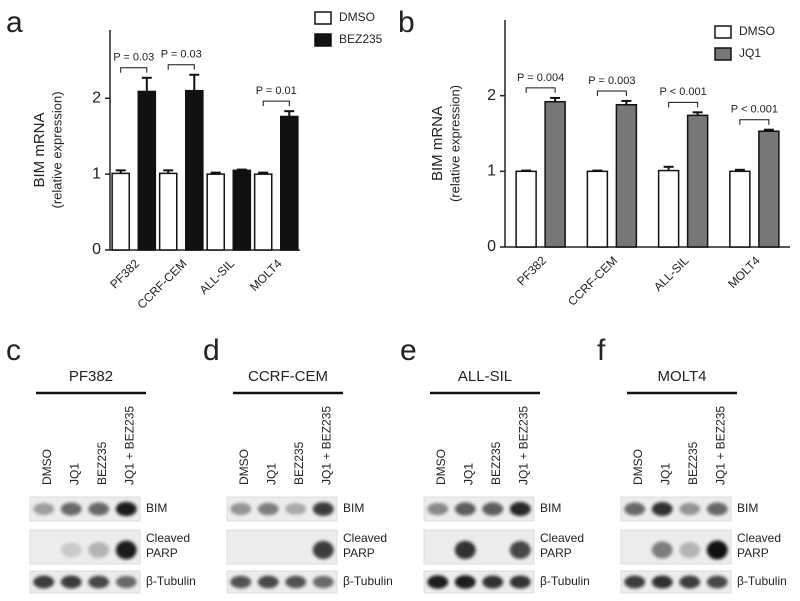 Image resolution: width=800 pixels, height=601 pixels. What do you see at coordinates (540, 78) in the screenshot?
I see `p-value: P = 0.004` at bounding box center [540, 78].